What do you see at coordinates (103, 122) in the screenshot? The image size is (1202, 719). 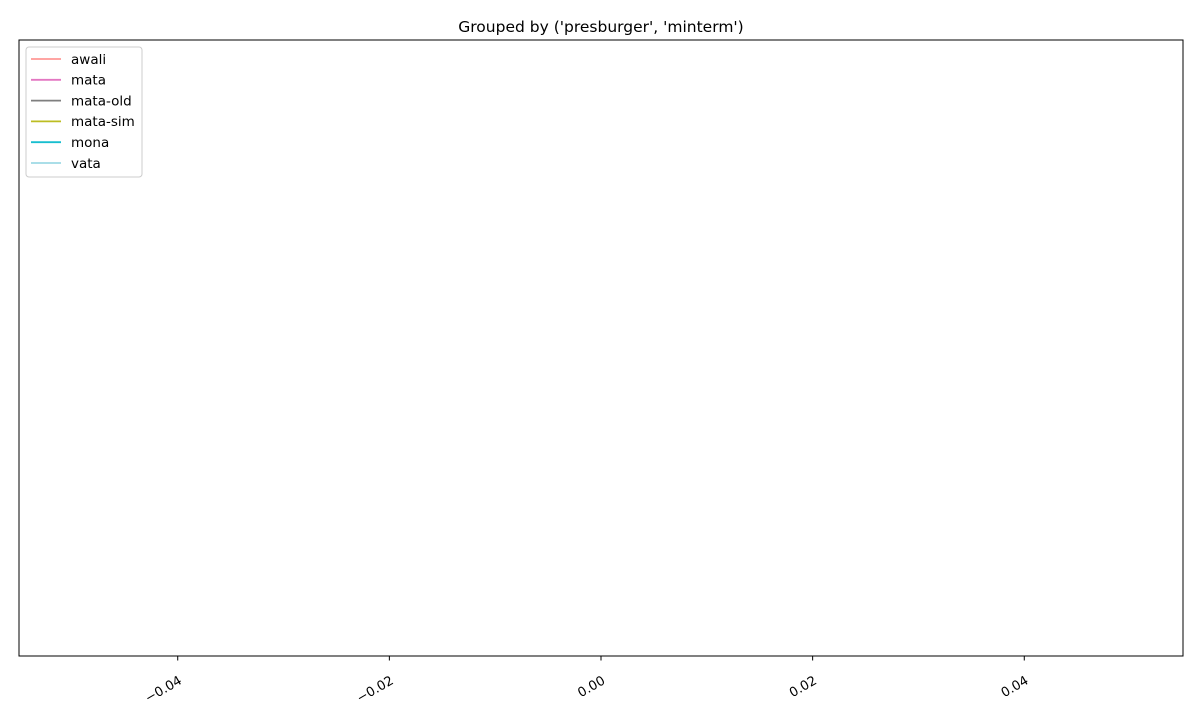 I see `legend-label-mata-sim: mata-sim` at bounding box center [103, 122].